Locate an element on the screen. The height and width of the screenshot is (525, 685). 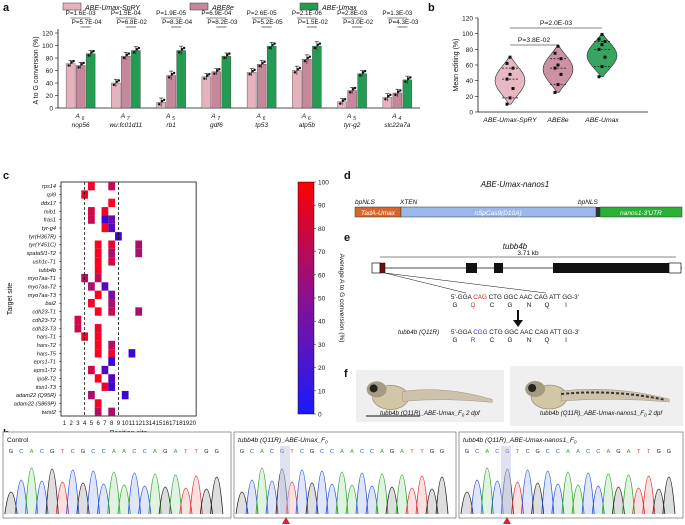
edit-highlight is located at coordinates (506, 480).